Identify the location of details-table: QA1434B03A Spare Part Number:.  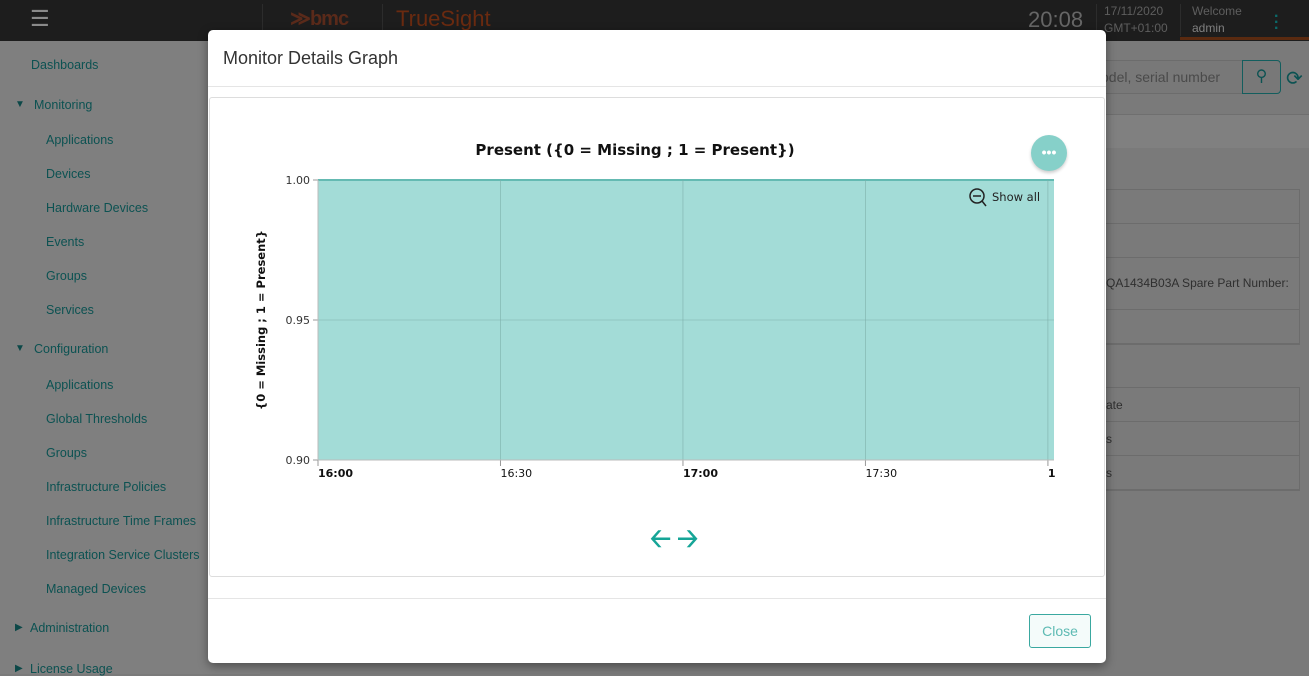
(1195, 267).